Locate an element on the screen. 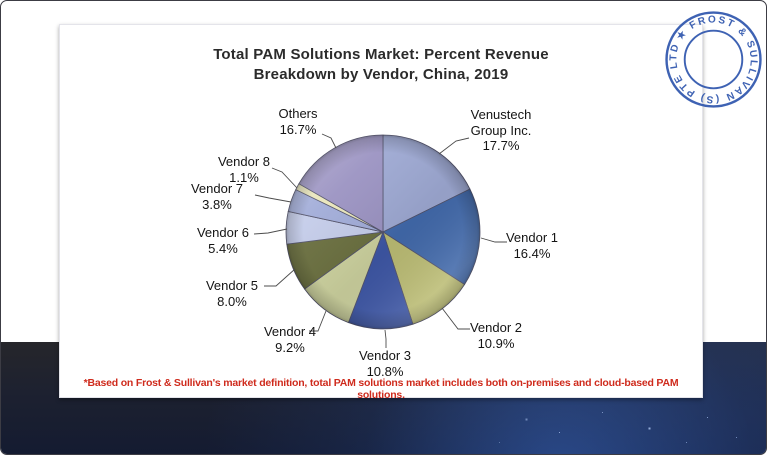 The width and height of the screenshot is (767, 455). pie-label-line: Vendor 5 is located at coordinates (232, 285).